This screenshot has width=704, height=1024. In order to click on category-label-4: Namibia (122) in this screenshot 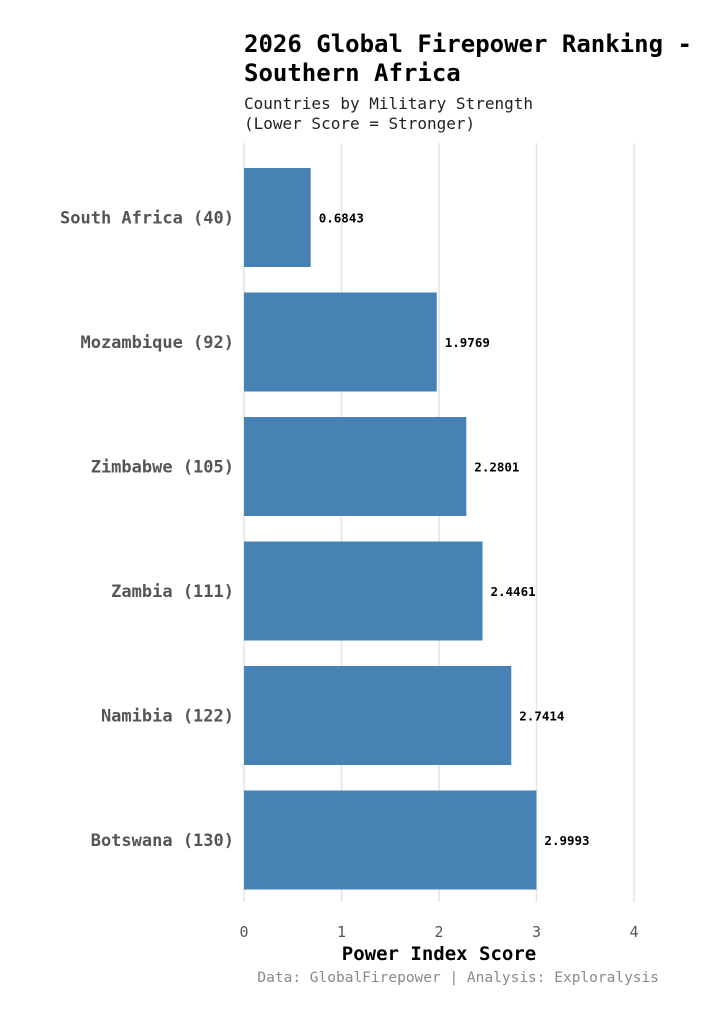, I will do `click(167, 717)`.